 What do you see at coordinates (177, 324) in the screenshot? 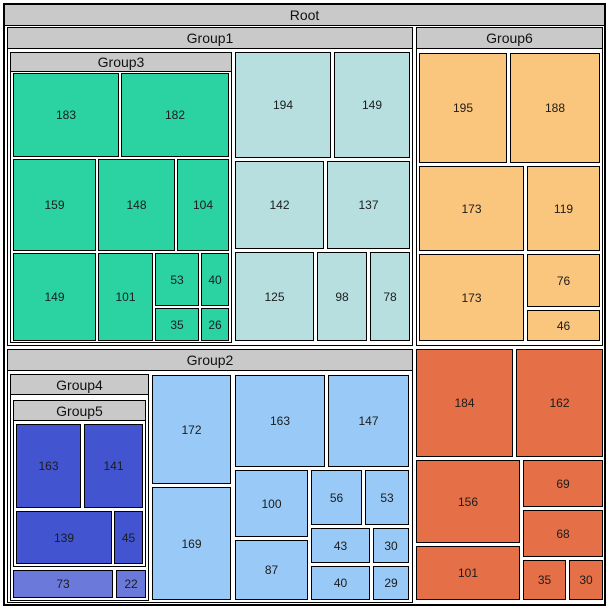
I see `cell-g3-35: 35` at bounding box center [177, 324].